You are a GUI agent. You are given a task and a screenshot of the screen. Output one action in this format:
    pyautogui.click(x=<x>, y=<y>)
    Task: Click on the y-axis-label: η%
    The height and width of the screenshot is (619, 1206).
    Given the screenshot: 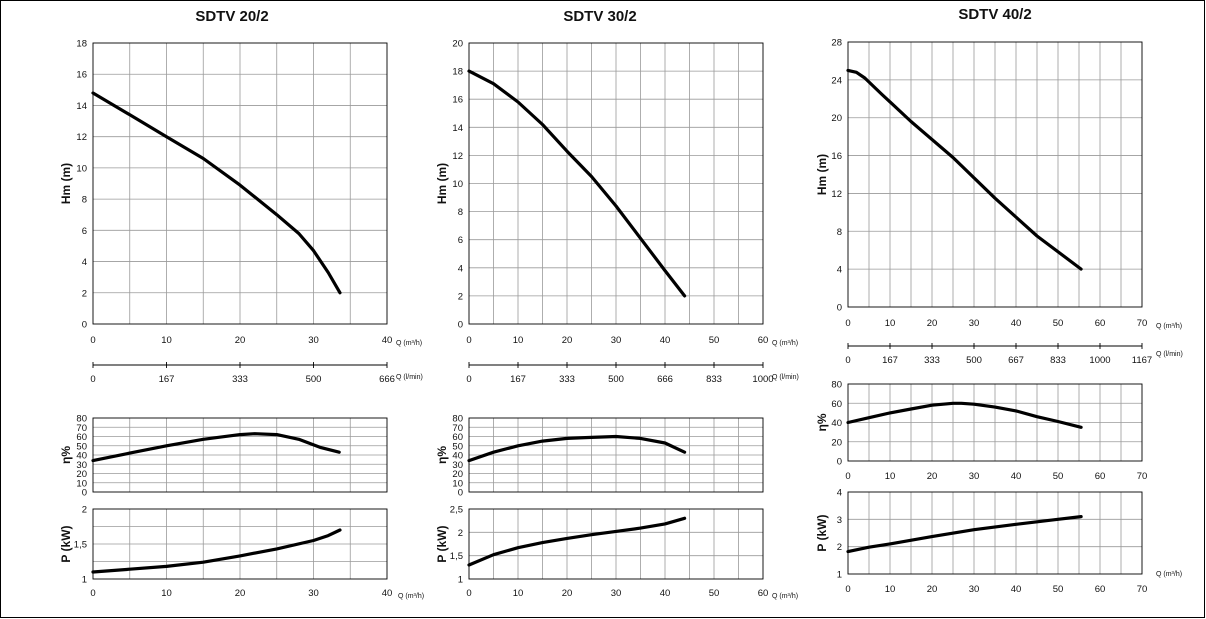 What is the action you would take?
    pyautogui.click(x=822, y=422)
    